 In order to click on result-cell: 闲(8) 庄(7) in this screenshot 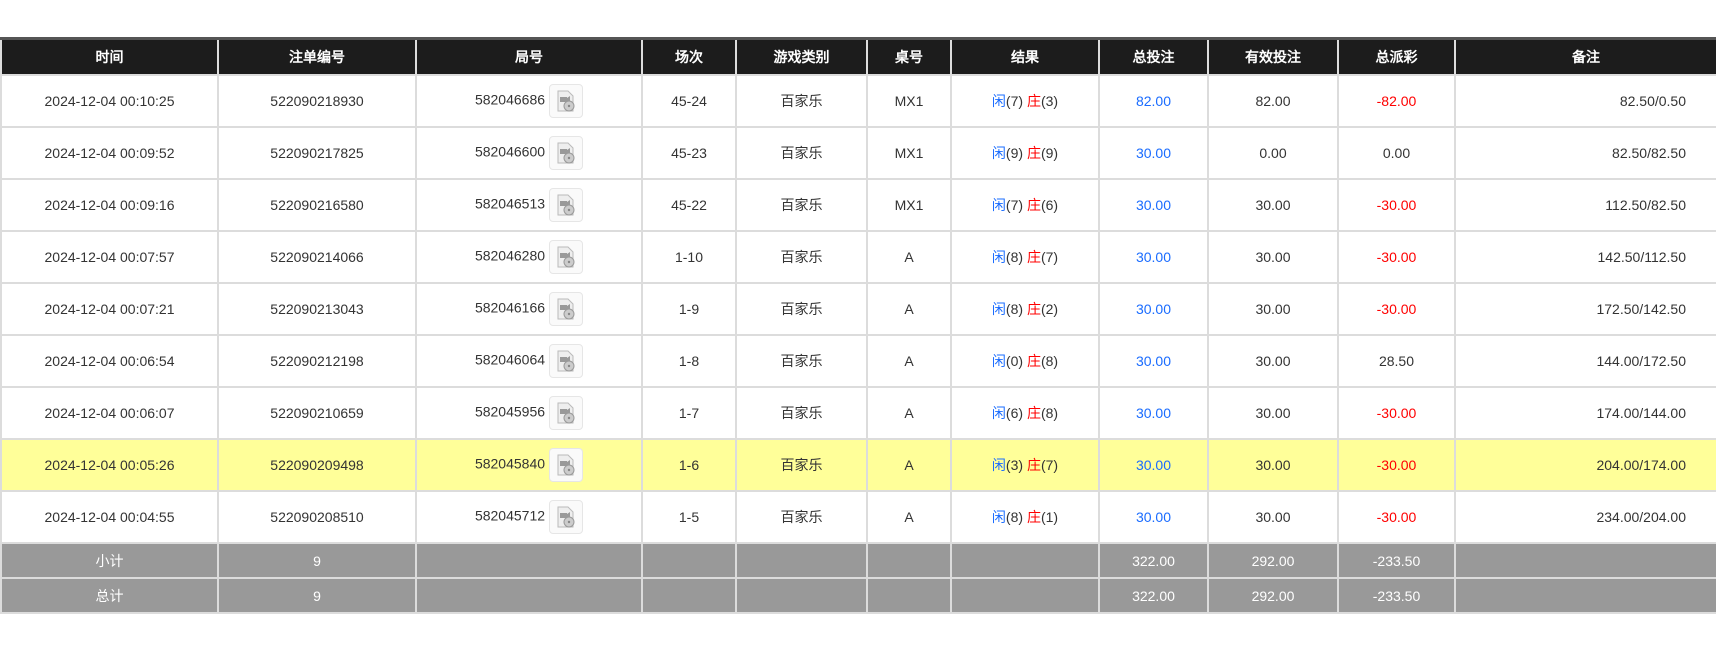, I will do `click(1025, 257)`.